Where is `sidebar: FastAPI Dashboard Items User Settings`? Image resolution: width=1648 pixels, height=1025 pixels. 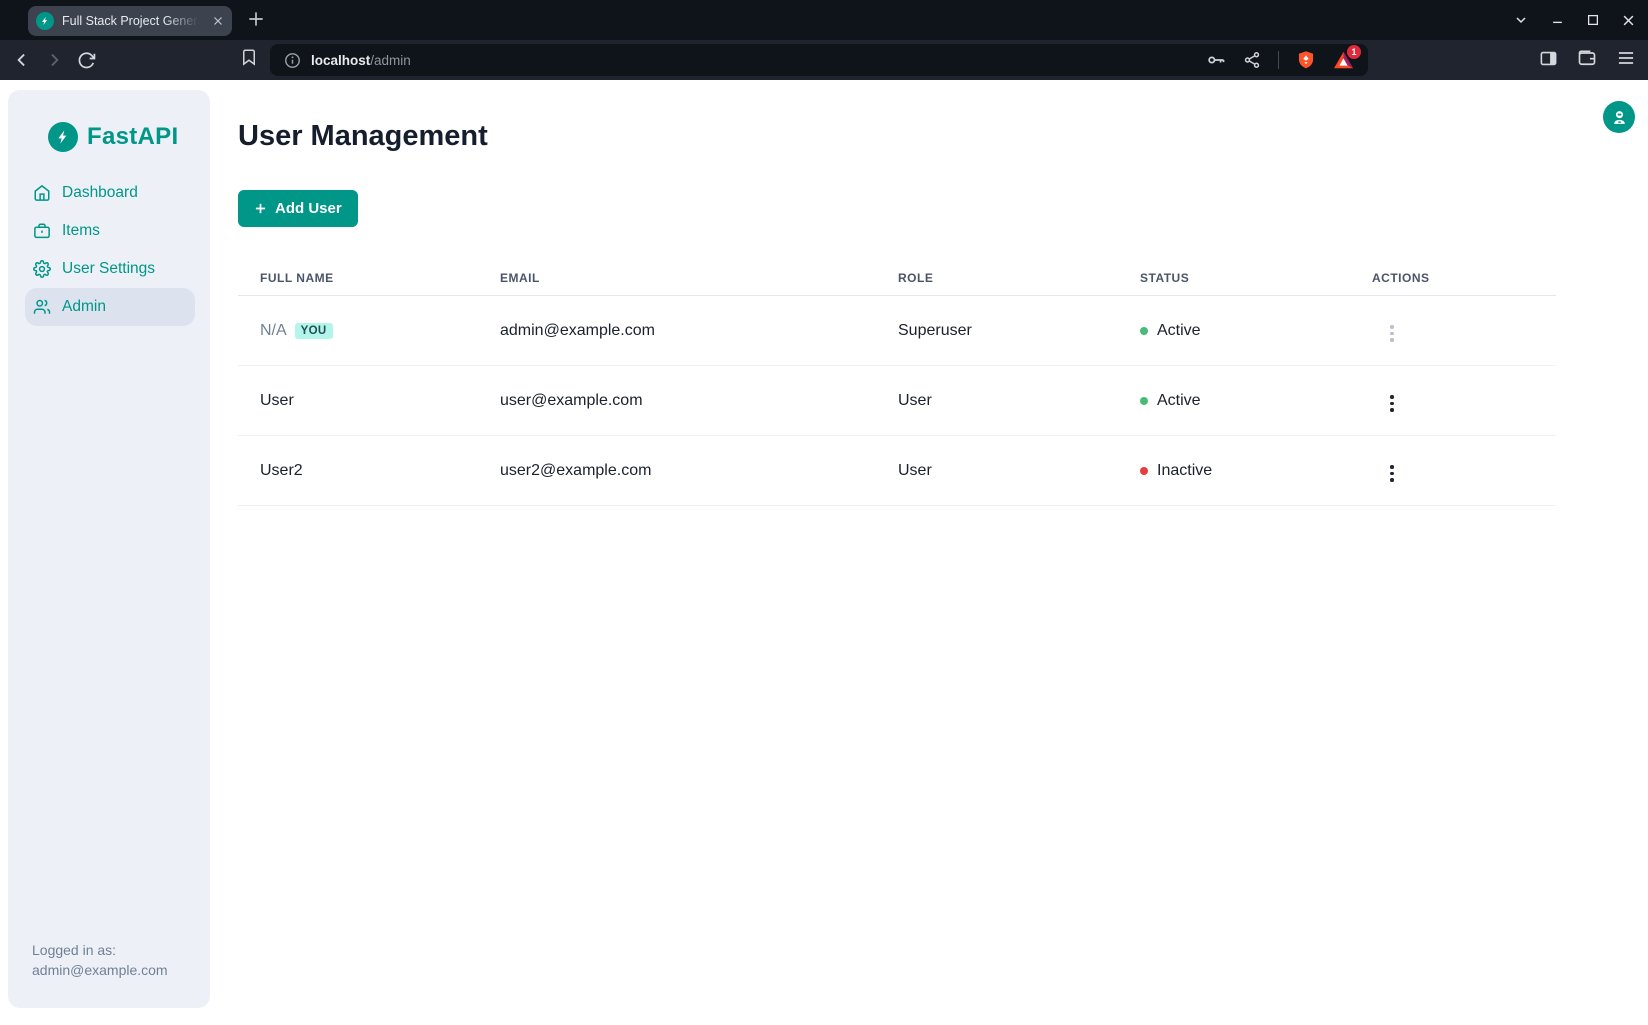
sidebar: FastAPI Dashboard Items User Settings is located at coordinates (109, 549).